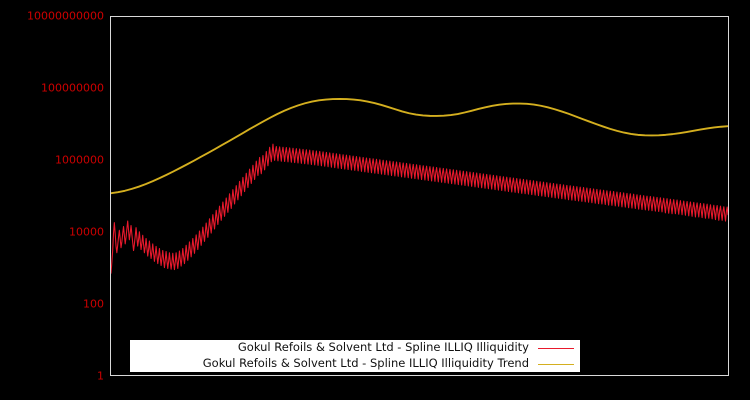  Describe the element at coordinates (556, 364) in the screenshot. I see `legend-swatch-illiquidity-trend` at that location.